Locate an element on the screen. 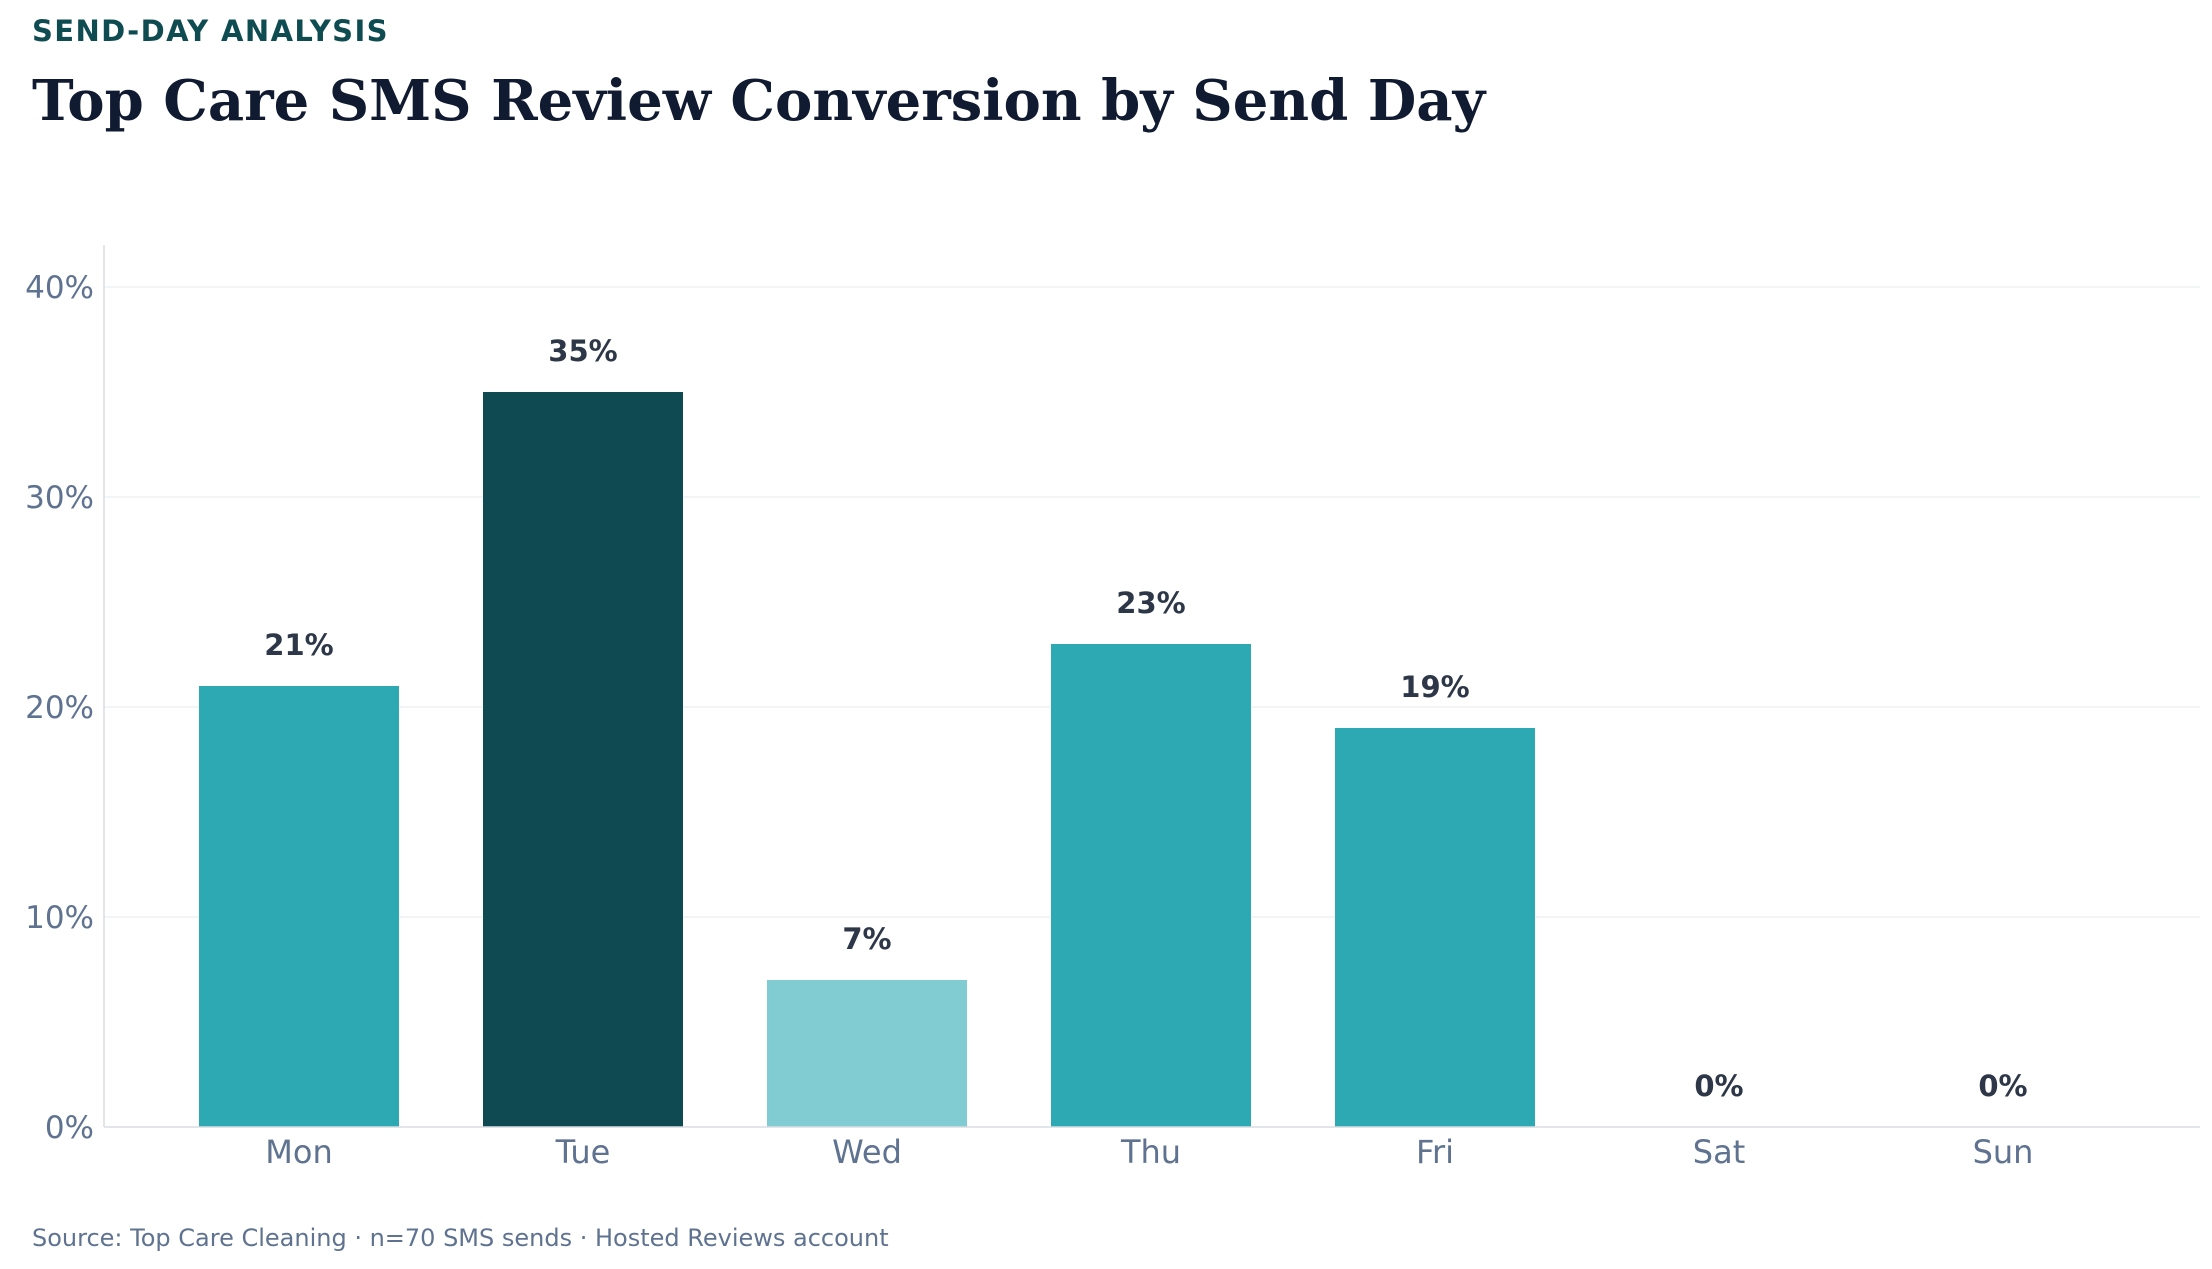  value-label-wed: 7% is located at coordinates (866, 939).